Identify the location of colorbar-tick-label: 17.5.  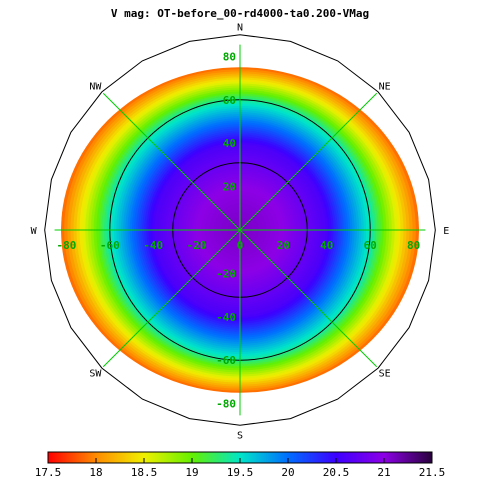
(48, 472).